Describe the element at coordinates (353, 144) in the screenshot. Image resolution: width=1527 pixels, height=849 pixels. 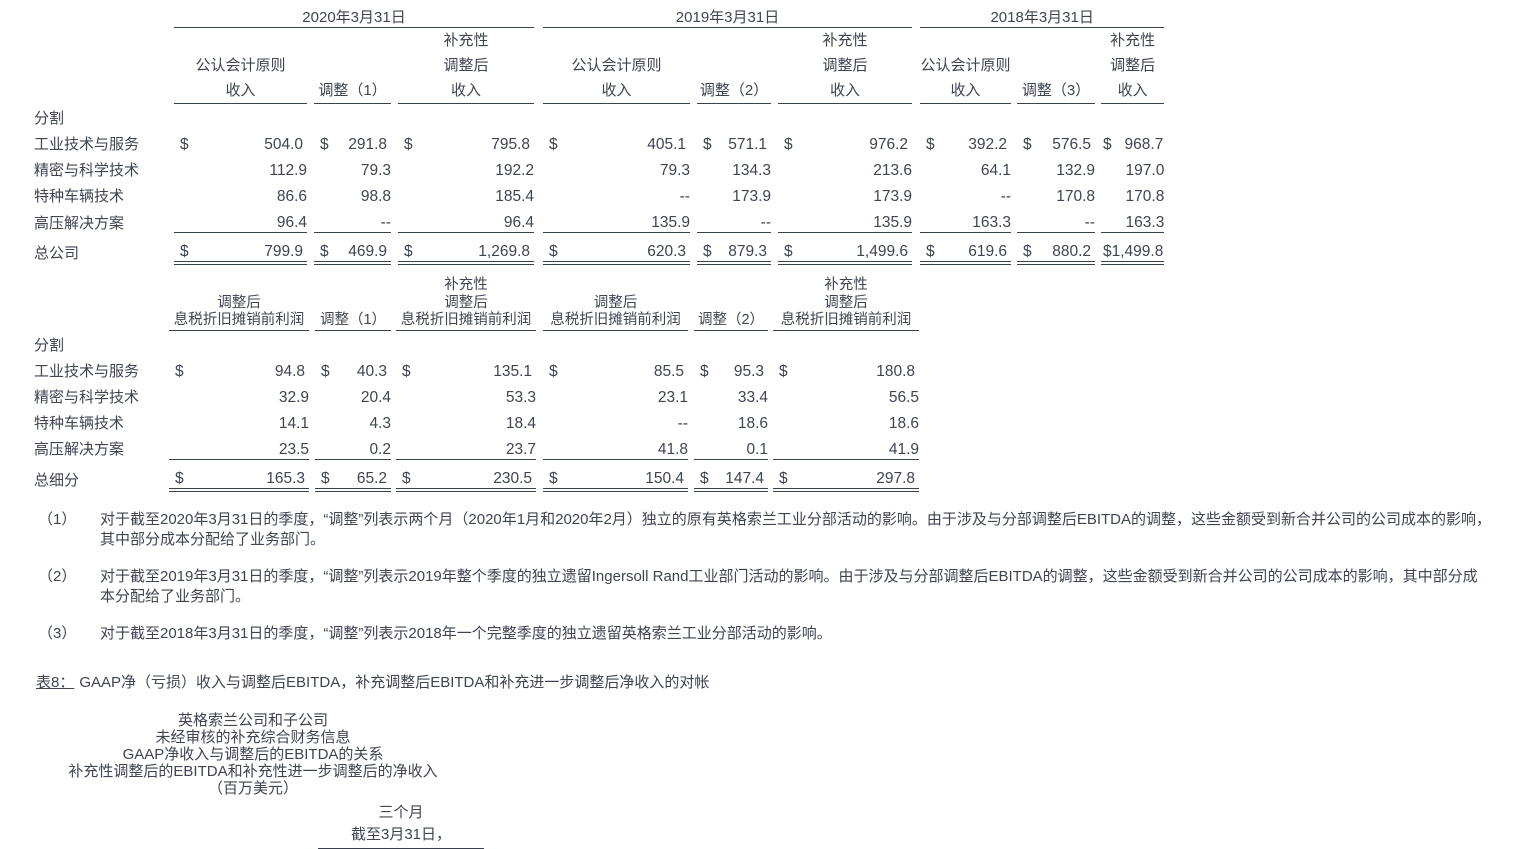
I see `cell-value: $291.8` at that location.